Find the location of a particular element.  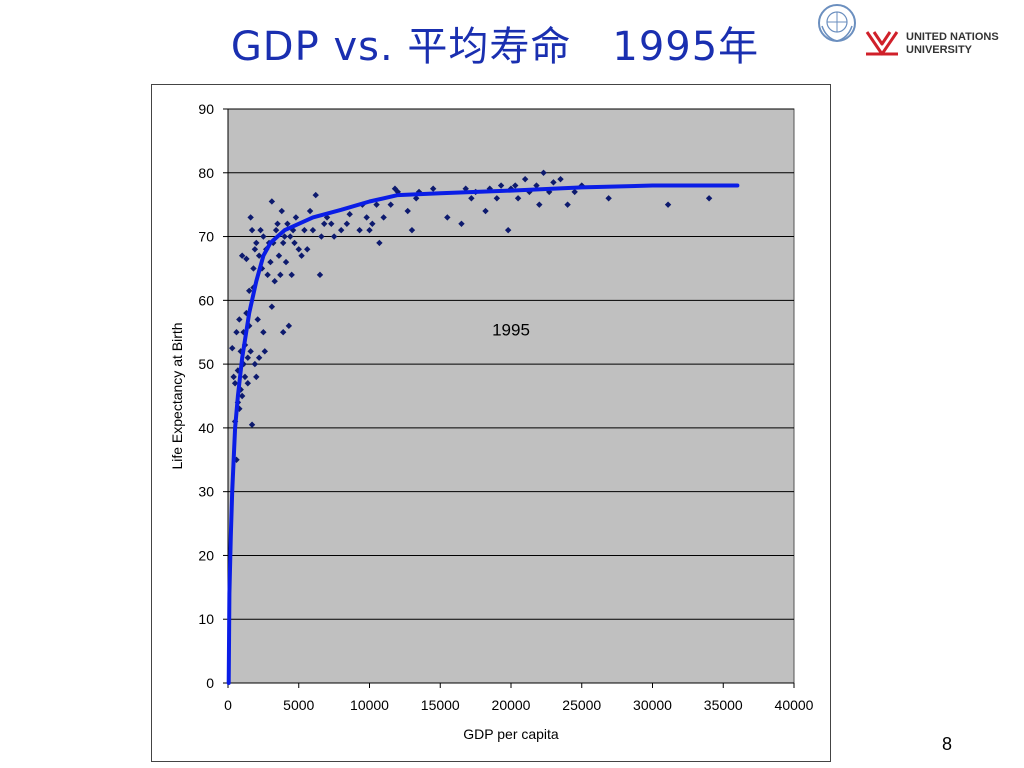

slide-title: GDP vs. 平均寿命 1995年 is located at coordinates (495, 47).